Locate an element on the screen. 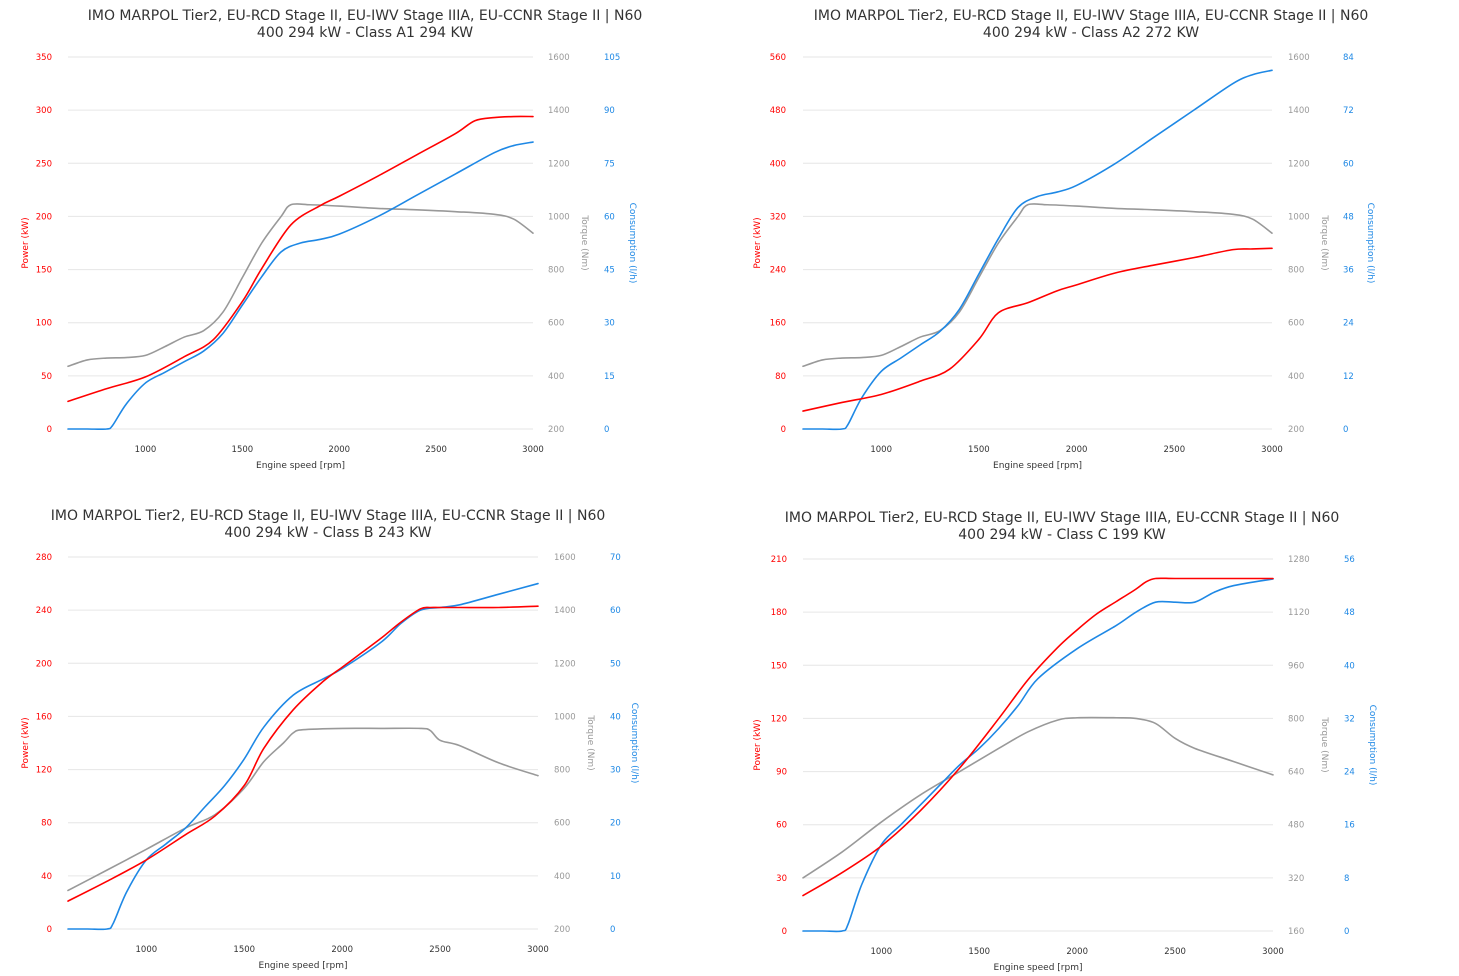 Image resolution: width=1459 pixels, height=976 pixels. chart-title-line2: 400 294 kW - Class B 243 KW is located at coordinates (327, 533).